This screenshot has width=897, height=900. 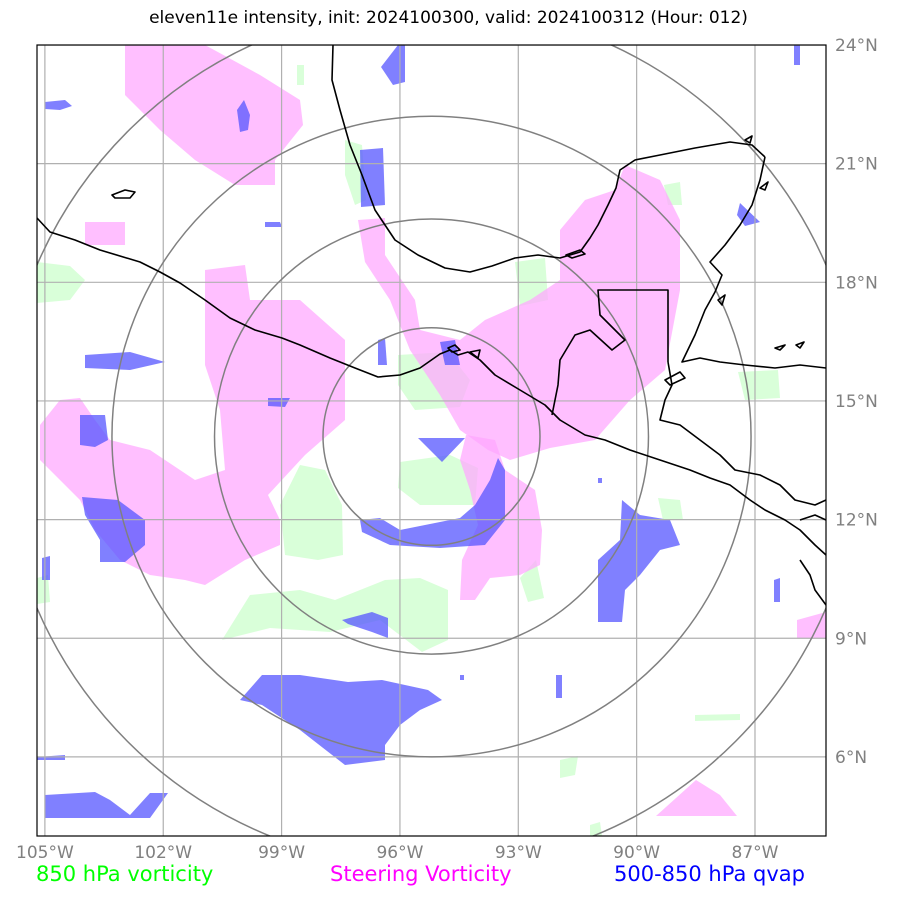 I want to click on latitude-tick-label: 6°N, so click(x=851, y=758).